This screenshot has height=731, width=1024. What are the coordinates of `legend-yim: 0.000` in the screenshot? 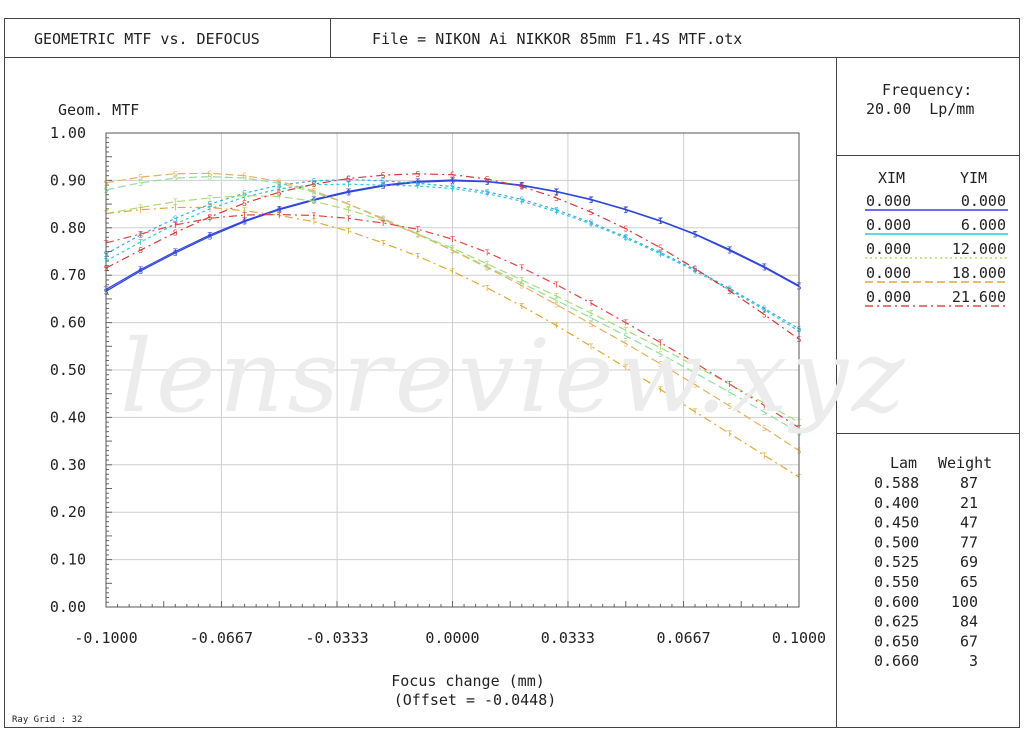 It's located at (983, 201).